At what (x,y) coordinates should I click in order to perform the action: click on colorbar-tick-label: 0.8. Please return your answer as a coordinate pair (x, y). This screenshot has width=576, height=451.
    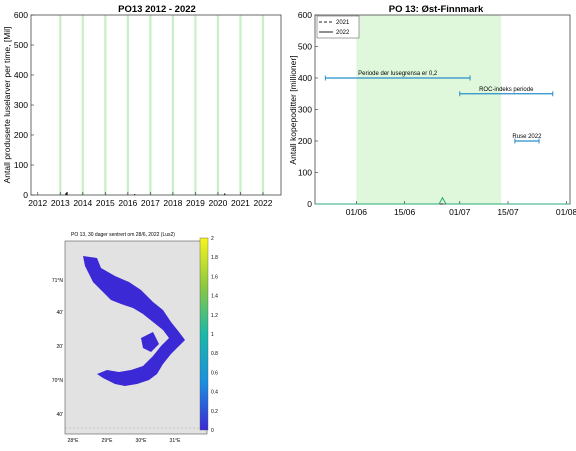
    Looking at the image, I should click on (214, 354).